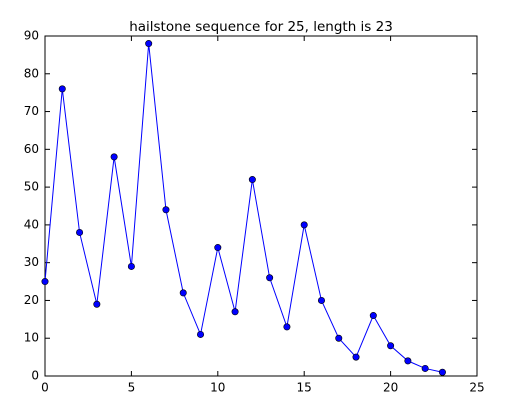  I want to click on x-tick-label: 20, so click(390, 388).